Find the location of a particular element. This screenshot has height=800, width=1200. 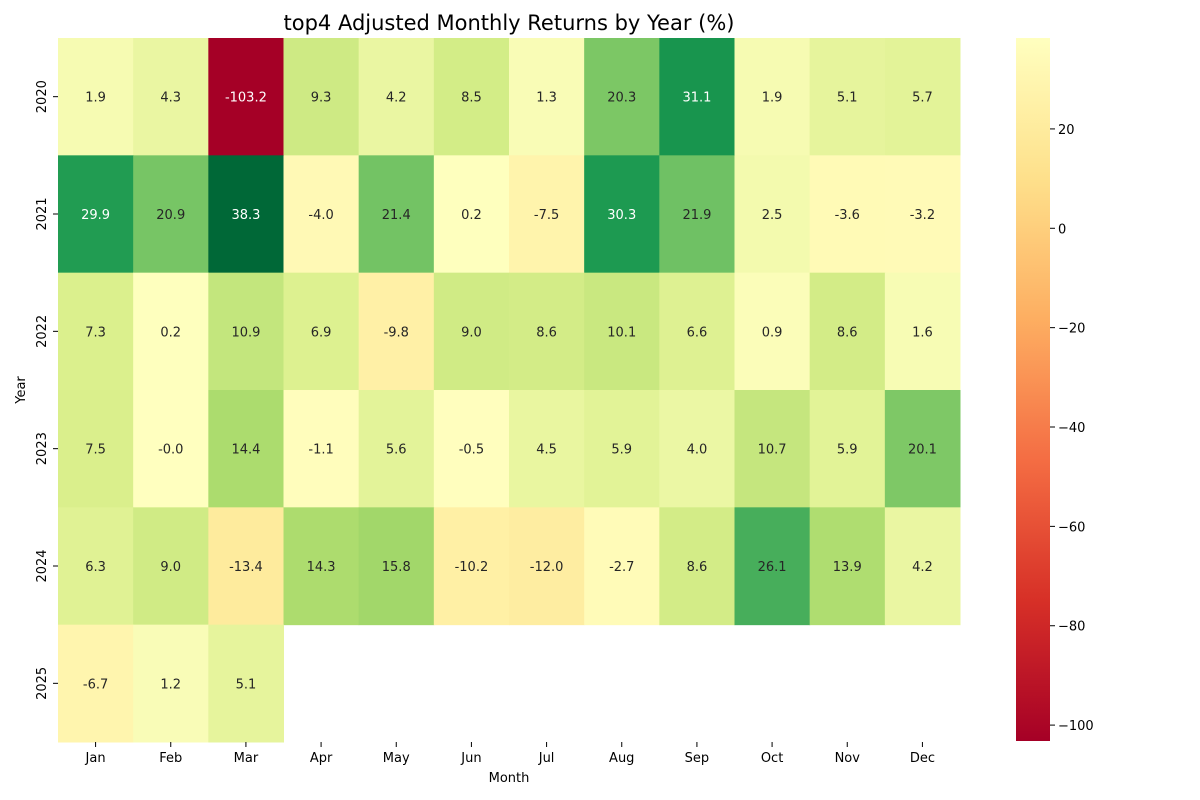

colorbar-tick-label: −80 is located at coordinates (1071, 627).